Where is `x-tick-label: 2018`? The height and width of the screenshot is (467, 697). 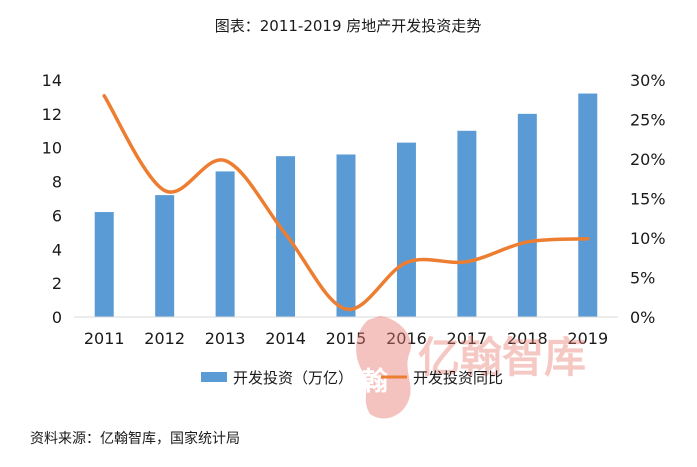 x-tick-label: 2018 is located at coordinates (527, 338).